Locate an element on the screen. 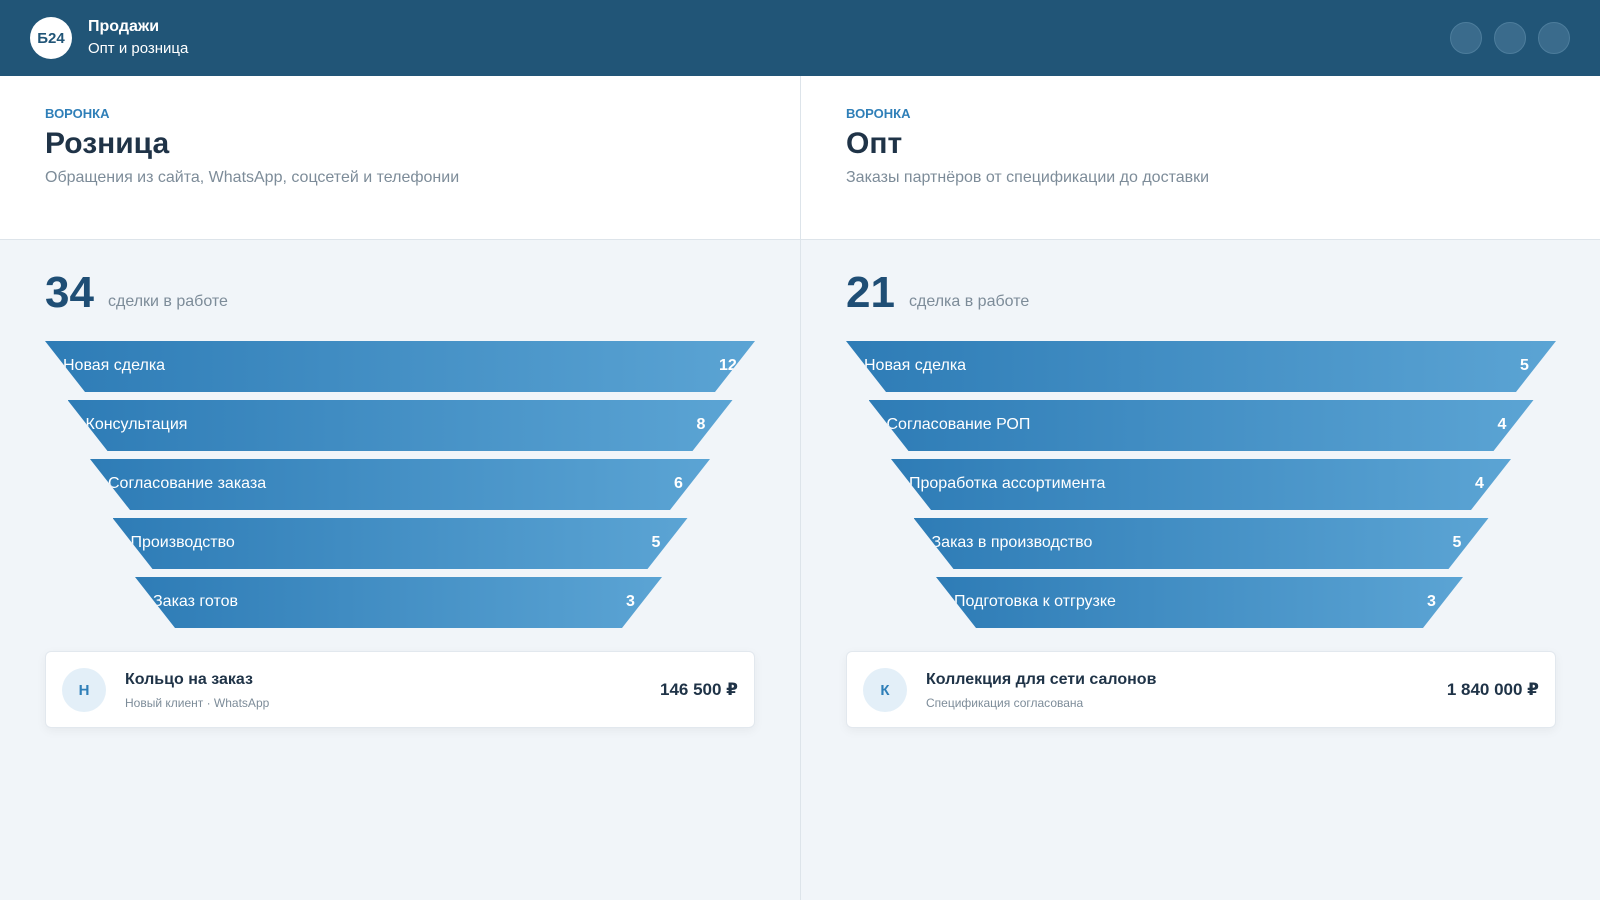 Image resolution: width=1600 pixels, height=900 pixels. funnel-stage: Заказ в производство 5 is located at coordinates (1201, 543).